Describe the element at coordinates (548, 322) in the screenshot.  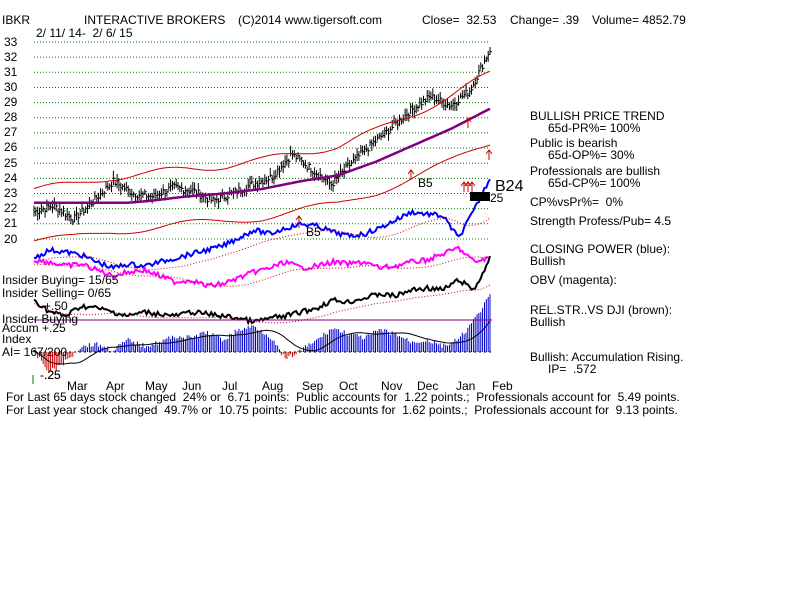
I see `relstr-status: Bullish` at that location.